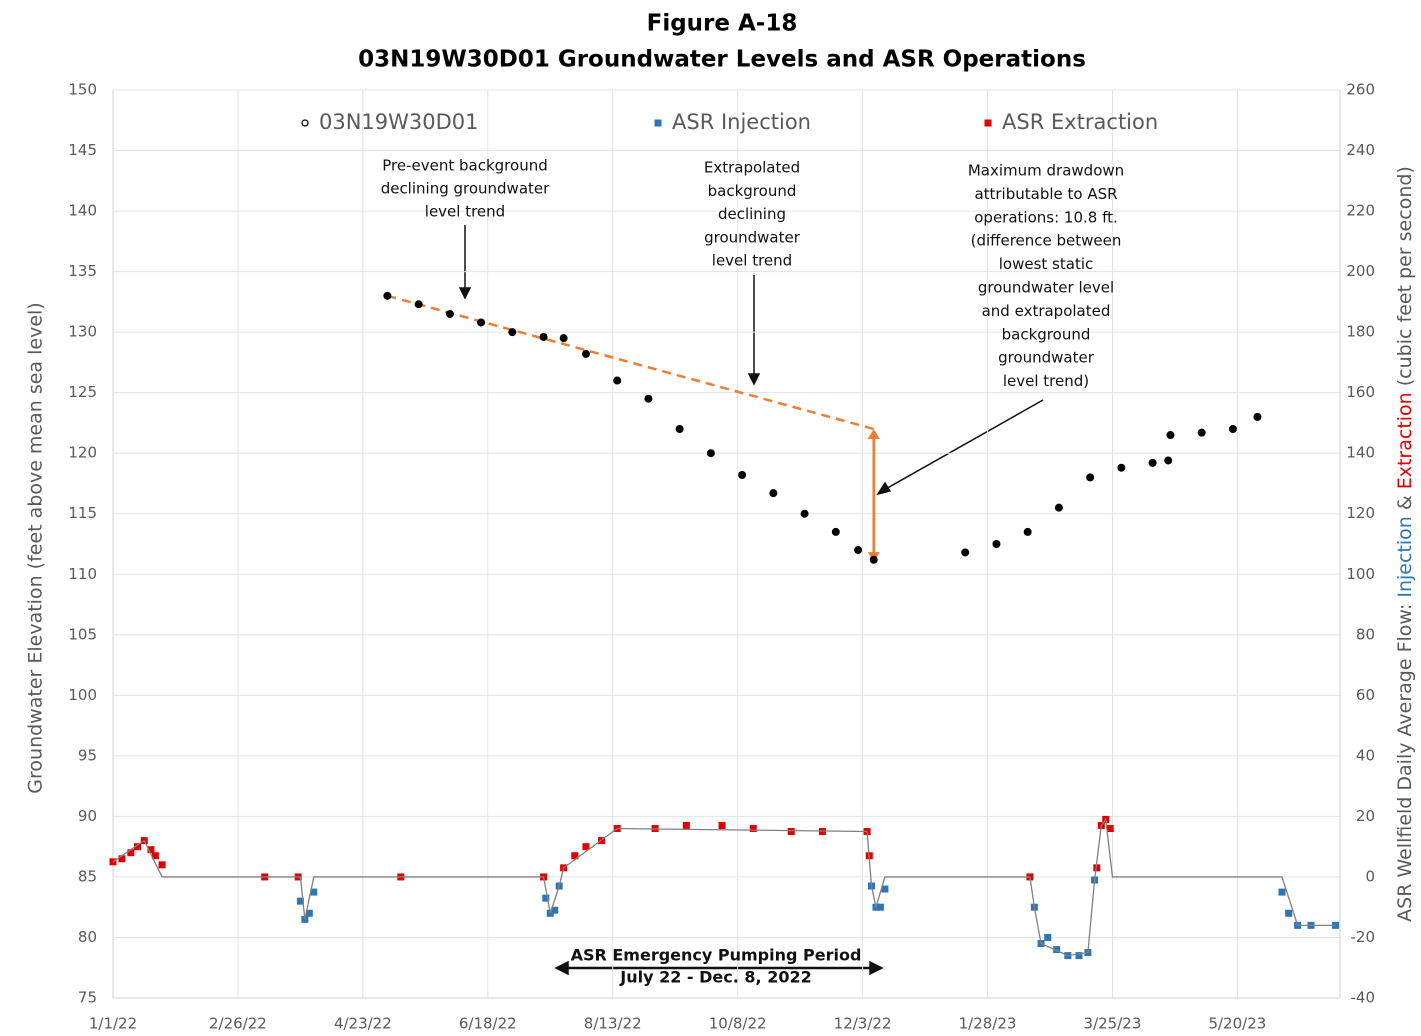 This screenshot has width=1421, height=1036. Describe the element at coordinates (1365, 755) in the screenshot. I see `y2-tick-label: 40` at that location.